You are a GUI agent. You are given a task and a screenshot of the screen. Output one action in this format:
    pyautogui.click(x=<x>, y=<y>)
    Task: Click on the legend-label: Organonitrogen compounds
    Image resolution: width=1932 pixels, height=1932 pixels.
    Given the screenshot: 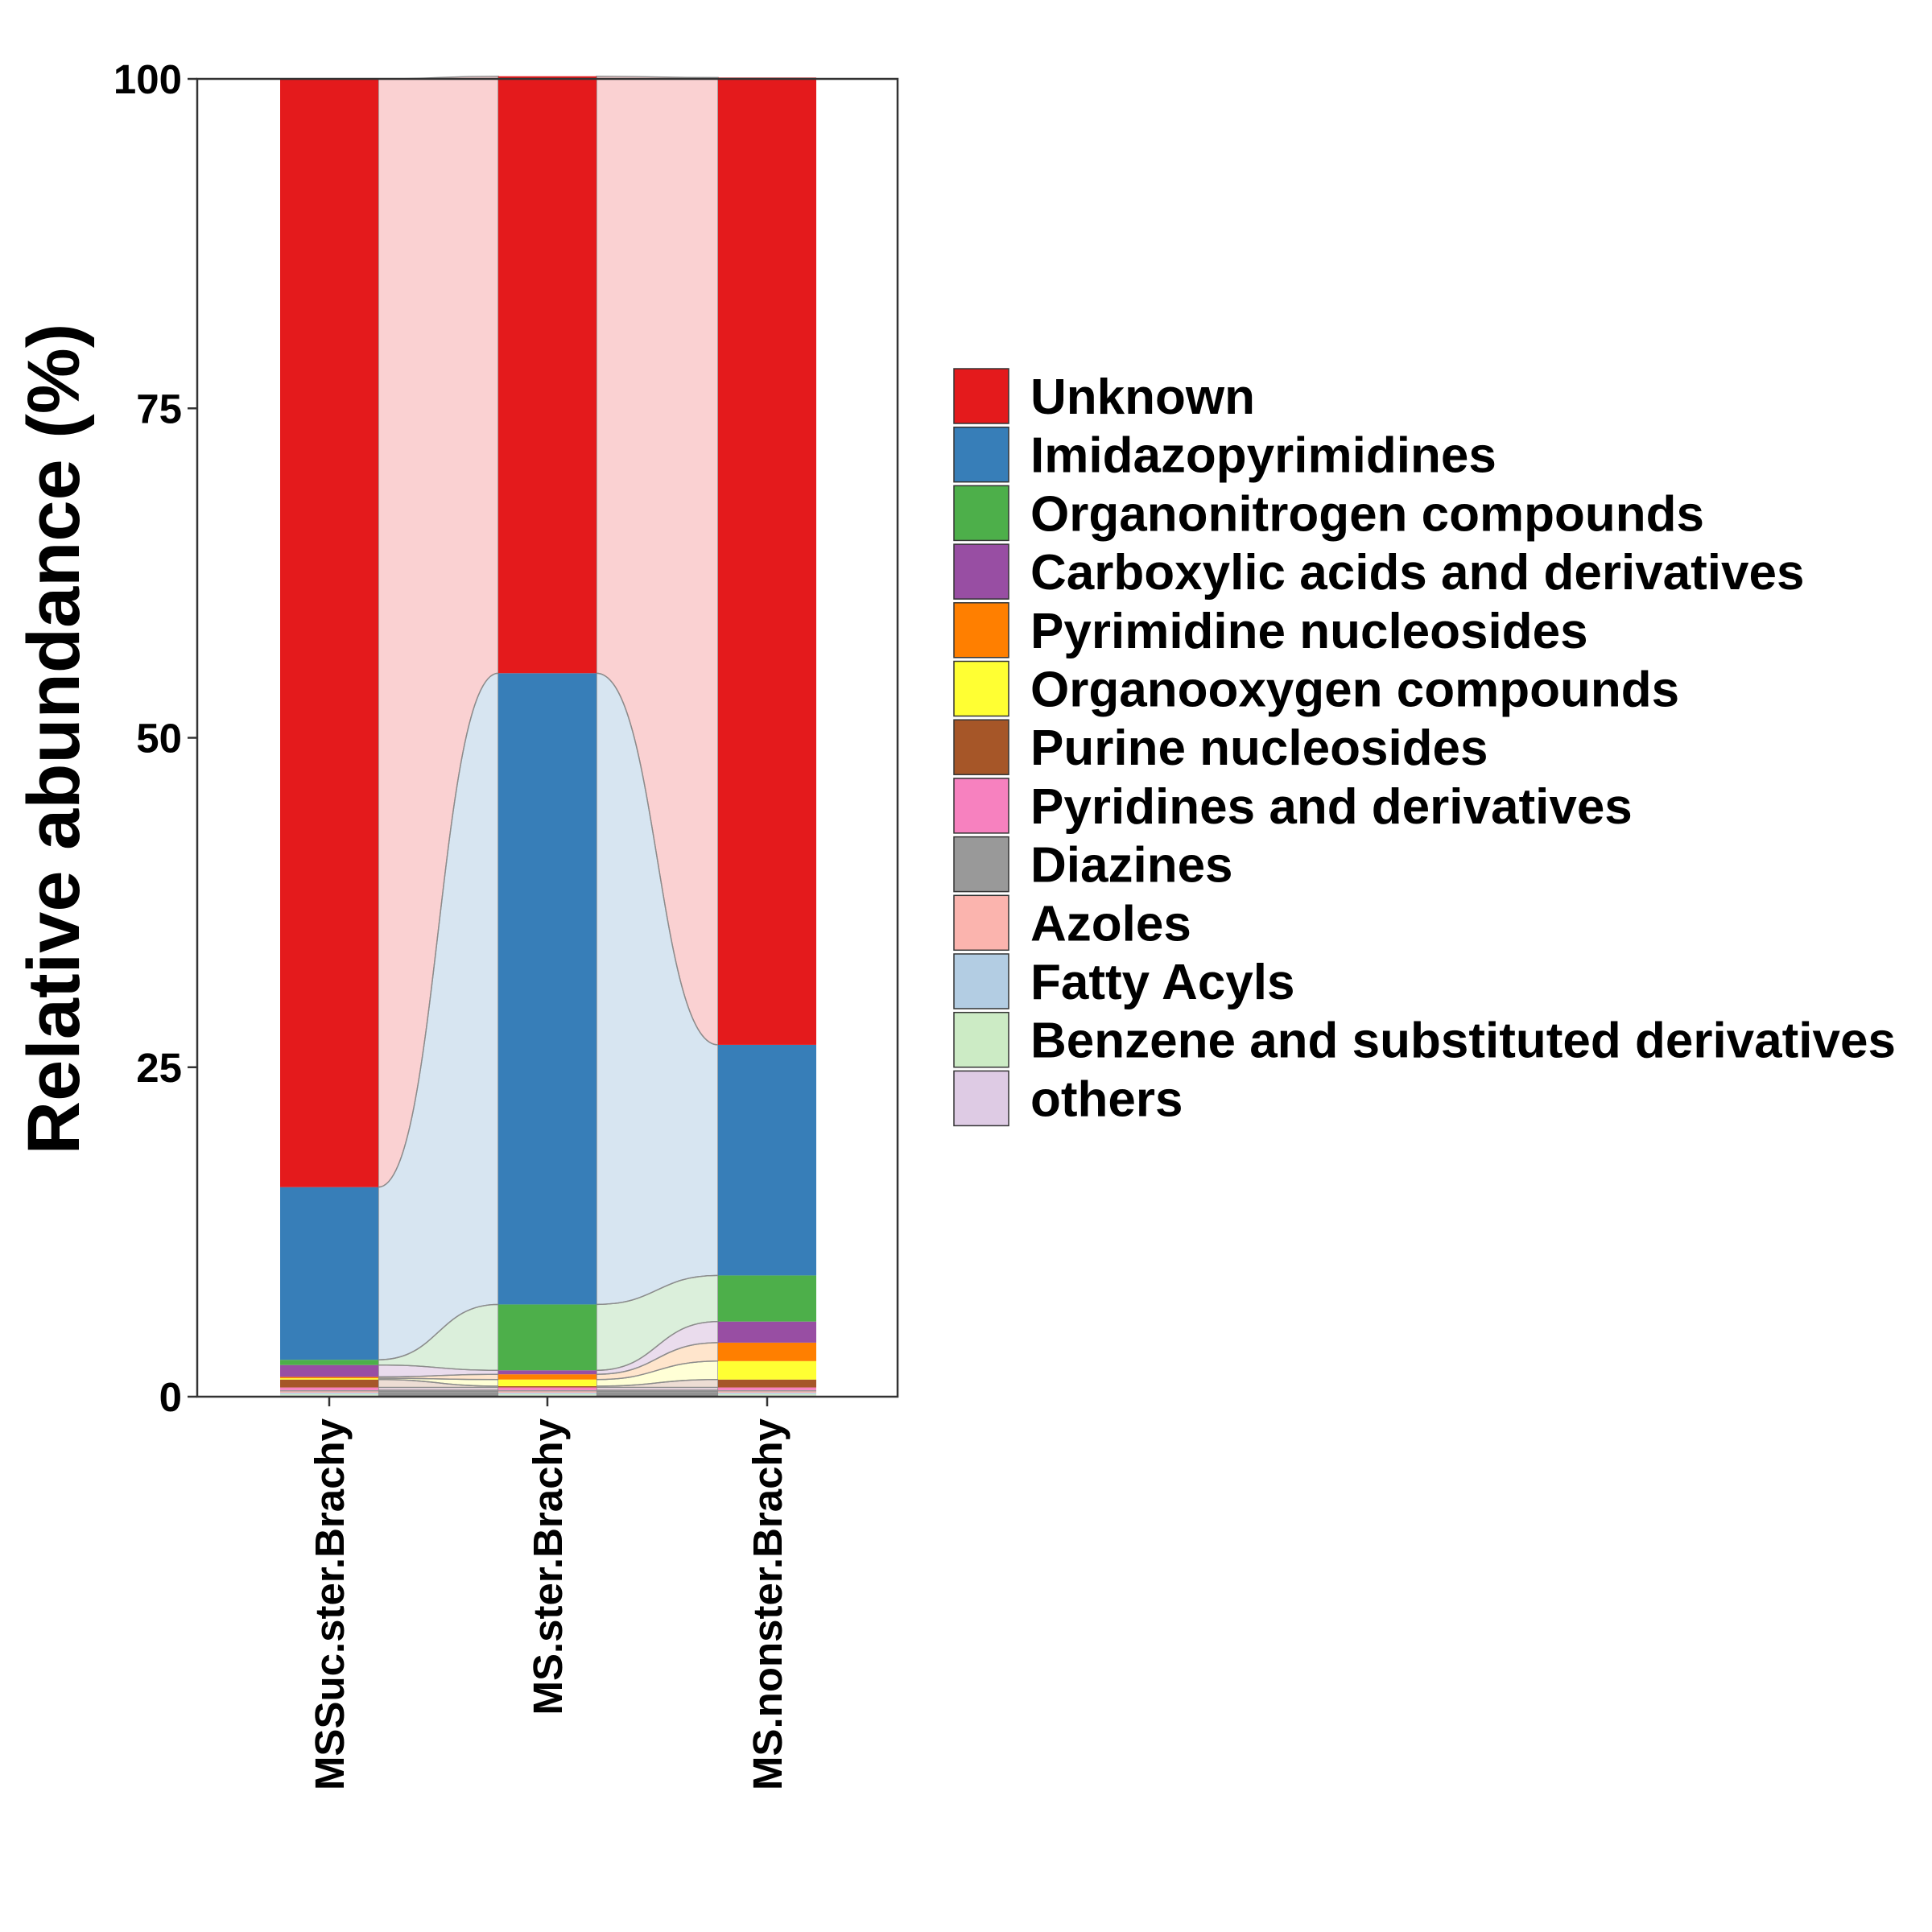 What is the action you would take?
    pyautogui.click(x=1367, y=514)
    